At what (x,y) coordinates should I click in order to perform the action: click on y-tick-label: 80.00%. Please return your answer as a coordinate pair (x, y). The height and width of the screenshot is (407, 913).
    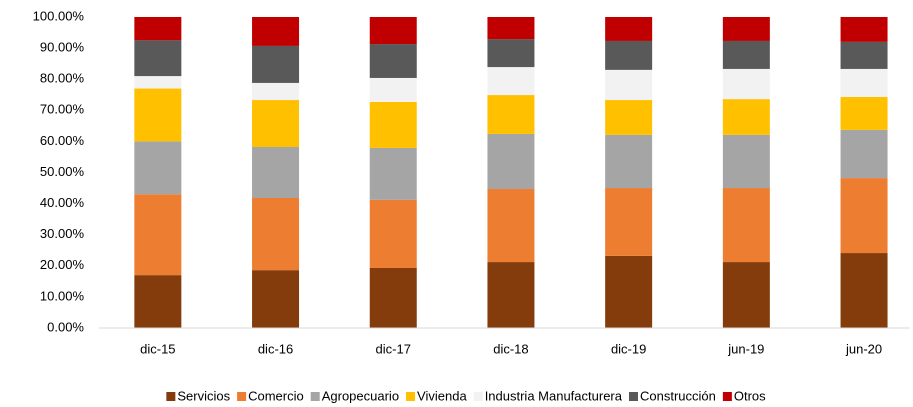
    Looking at the image, I should click on (62, 78).